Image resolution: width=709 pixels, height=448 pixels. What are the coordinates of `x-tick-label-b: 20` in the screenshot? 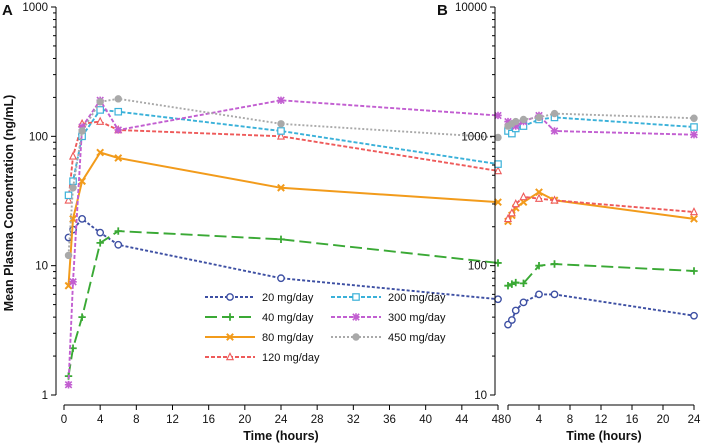 It's located at (663, 420).